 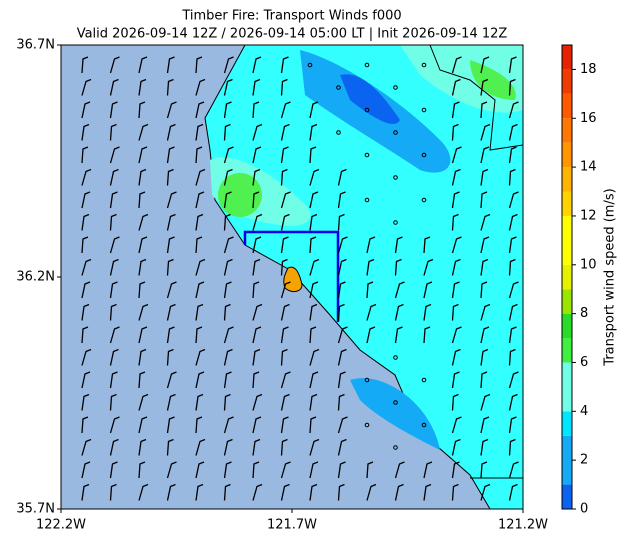 What do you see at coordinates (584, 411) in the screenshot?
I see `colorbar-tick-label: 4` at bounding box center [584, 411].